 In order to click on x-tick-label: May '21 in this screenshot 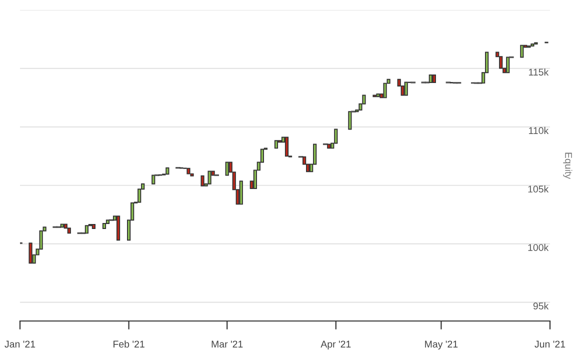, I will do `click(441, 345)`.